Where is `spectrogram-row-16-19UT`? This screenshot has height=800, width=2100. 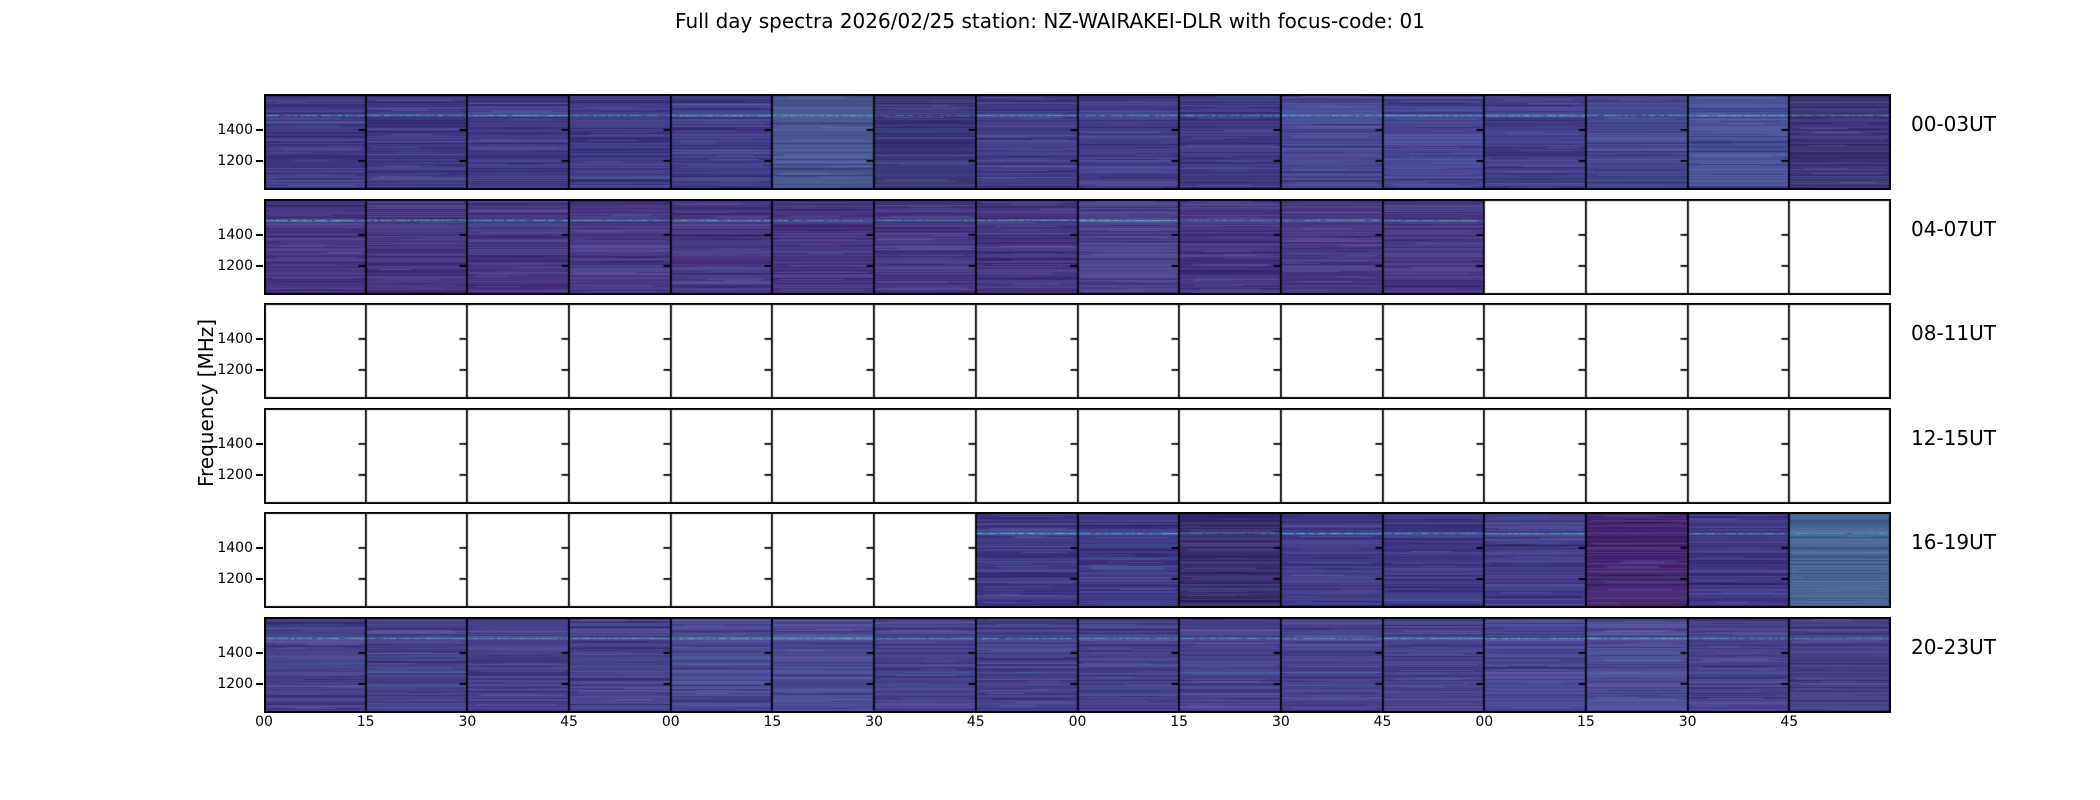 spectrogram-row-16-19UT is located at coordinates (1077, 560).